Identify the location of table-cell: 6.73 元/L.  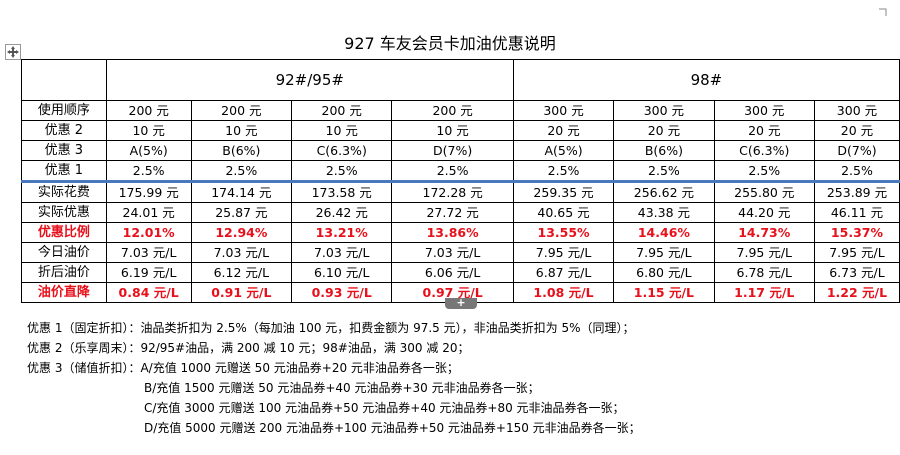
(856, 272).